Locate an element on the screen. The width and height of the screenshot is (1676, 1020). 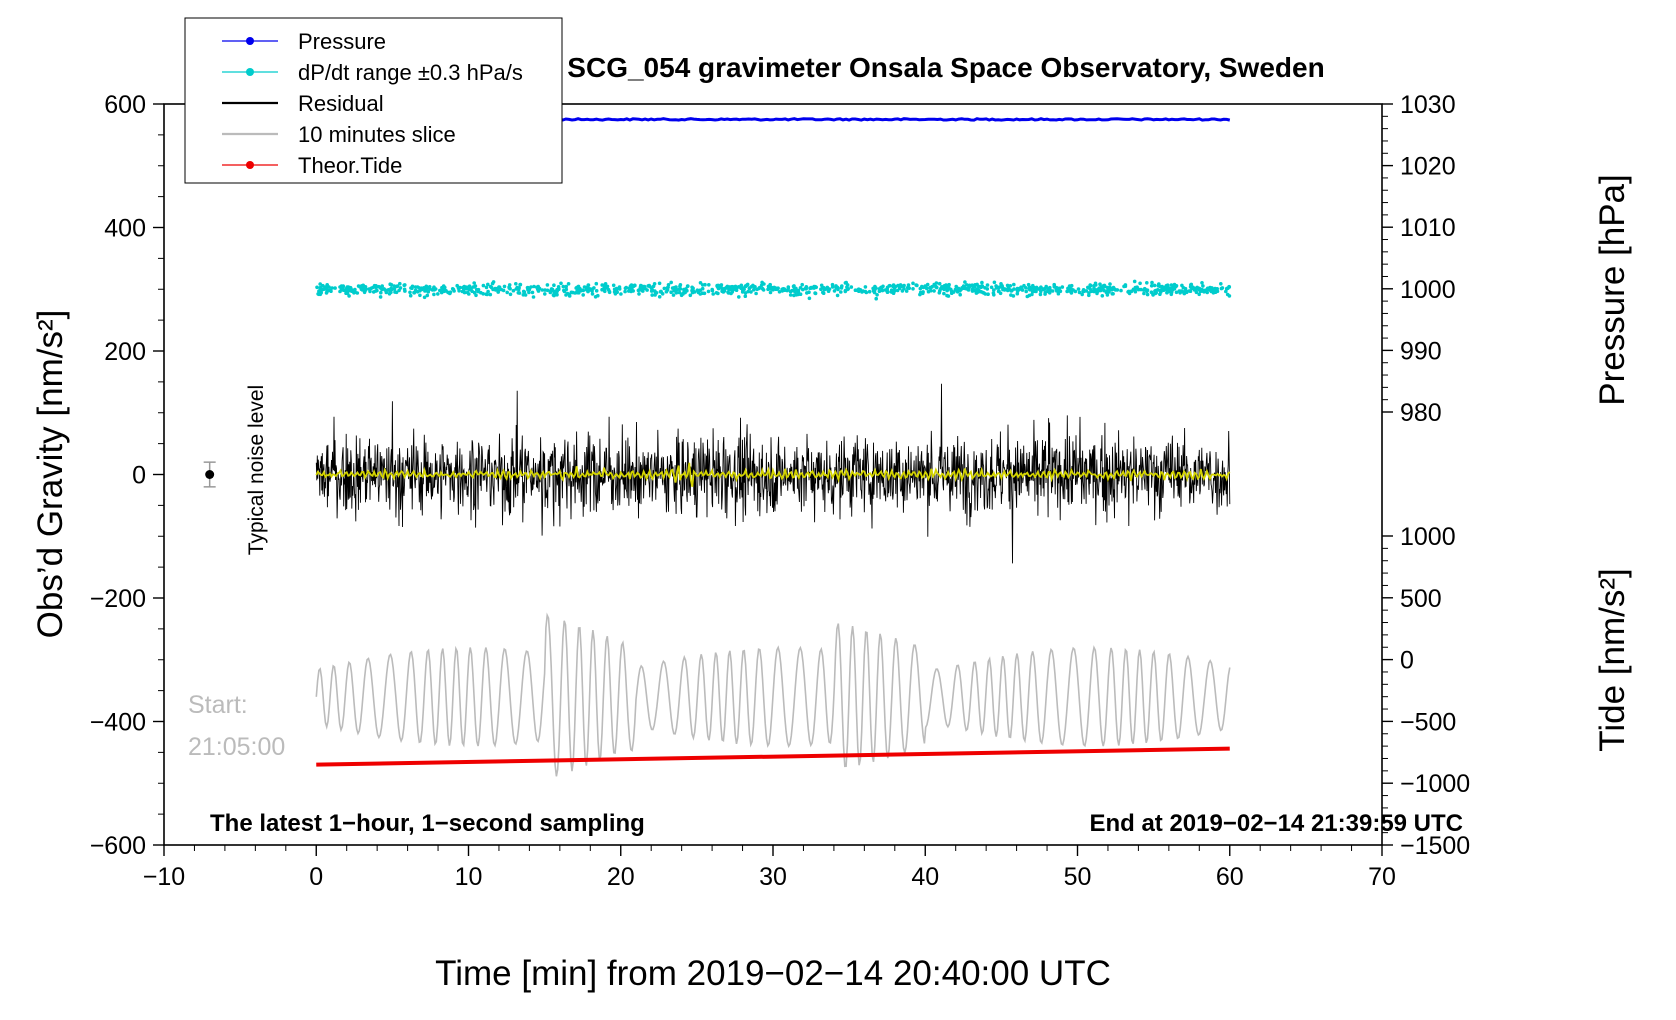
y-tide-tick-label: 0 is located at coordinates (1407, 661).